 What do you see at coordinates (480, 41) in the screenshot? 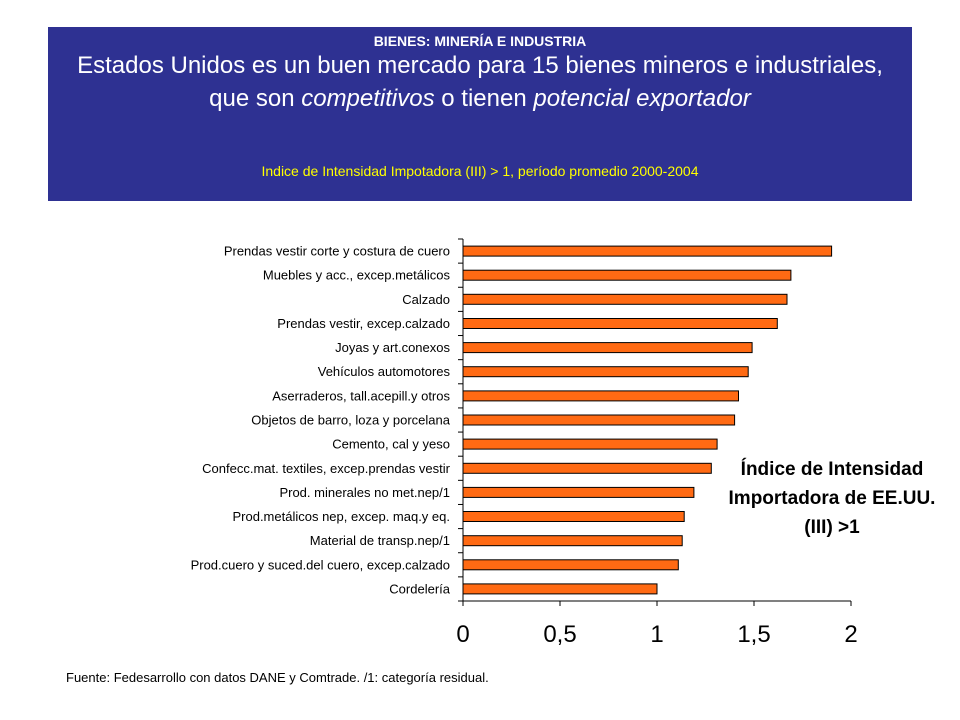
I see `section-kicker: BIENES: MINERÍA E INDUSTRIA` at bounding box center [480, 41].